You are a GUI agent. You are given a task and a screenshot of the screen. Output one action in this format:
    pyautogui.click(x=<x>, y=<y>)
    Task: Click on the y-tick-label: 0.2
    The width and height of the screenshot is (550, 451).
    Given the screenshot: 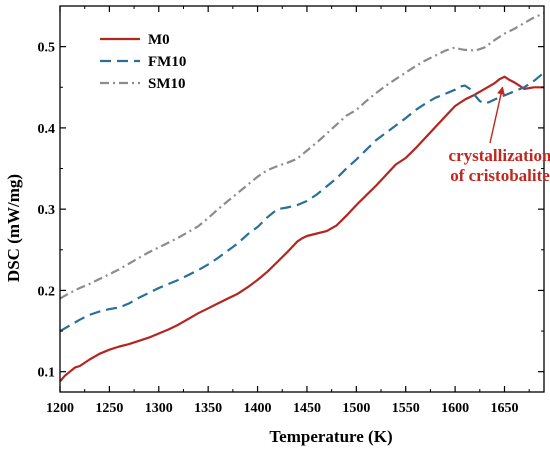 What is the action you would take?
    pyautogui.click(x=47, y=291)
    